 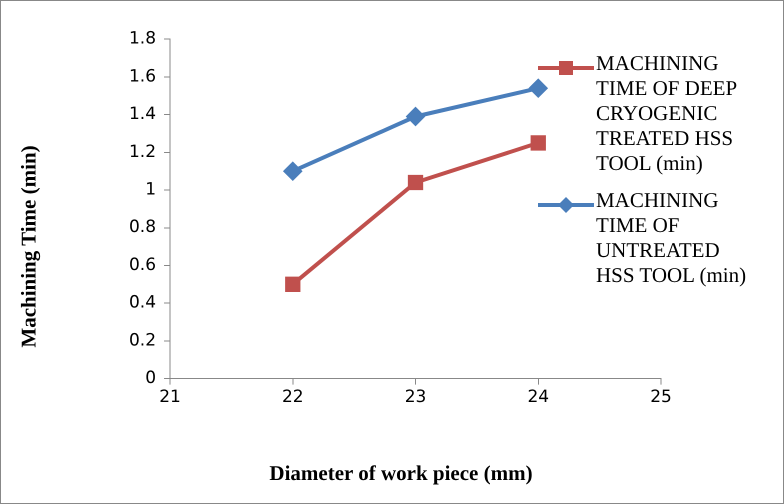 I want to click on legend-label: MACHINING TIME OF DEEP CRYOGENIC TREATED HSS TOOL (min), so click(x=667, y=113).